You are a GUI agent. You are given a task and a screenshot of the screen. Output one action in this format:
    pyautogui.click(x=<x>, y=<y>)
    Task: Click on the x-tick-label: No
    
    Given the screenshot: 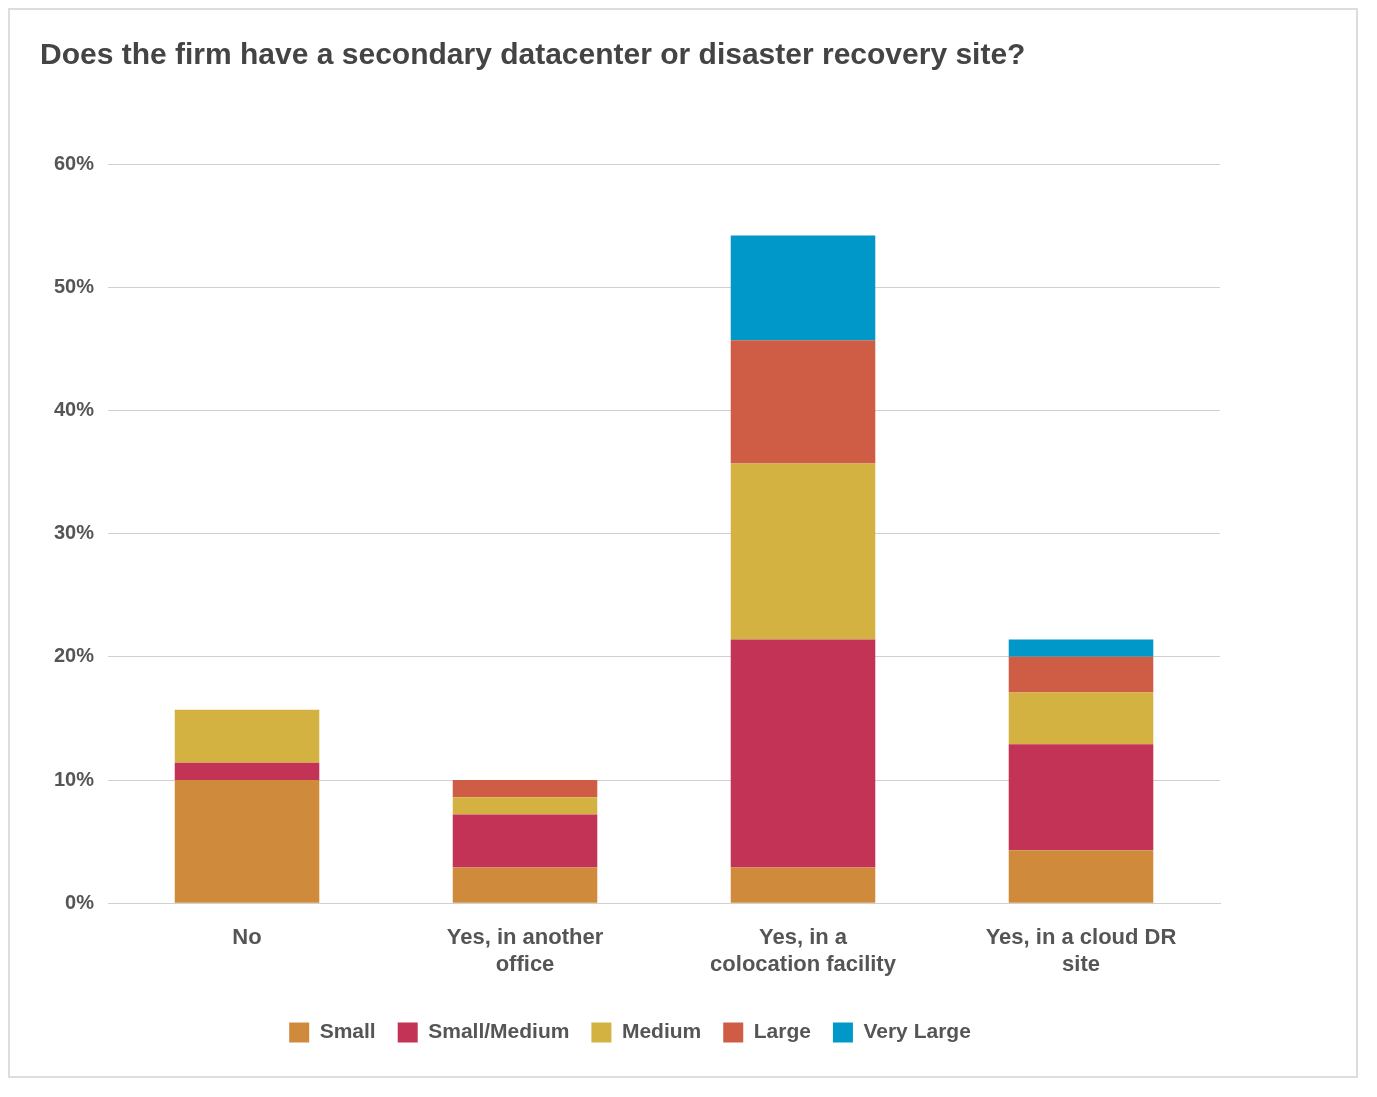 What is the action you would take?
    pyautogui.click(x=247, y=937)
    